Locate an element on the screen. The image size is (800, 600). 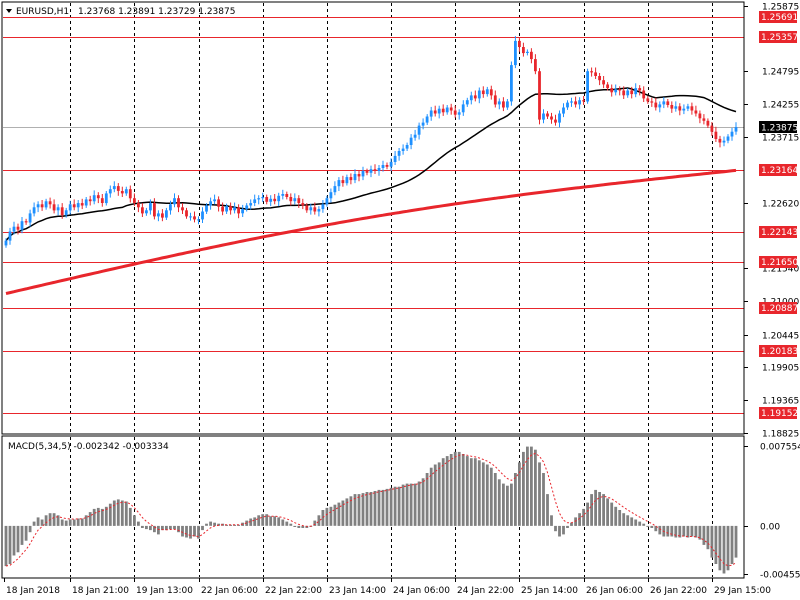
time-tick-label: 18 Jan 2018 is located at coordinates (33, 591).